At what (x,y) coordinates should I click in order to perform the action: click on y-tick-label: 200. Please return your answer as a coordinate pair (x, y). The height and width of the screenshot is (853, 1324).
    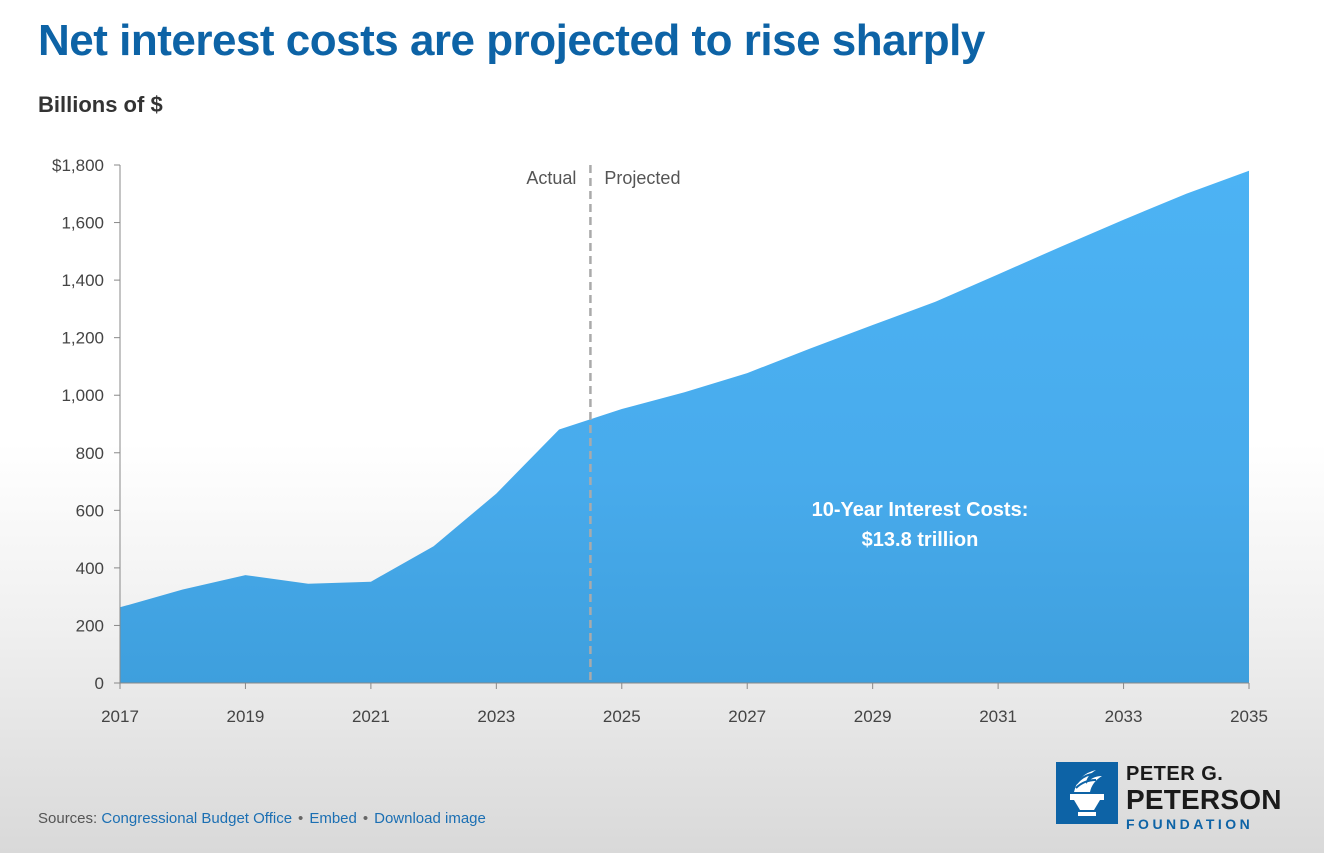
    Looking at the image, I should click on (90, 625).